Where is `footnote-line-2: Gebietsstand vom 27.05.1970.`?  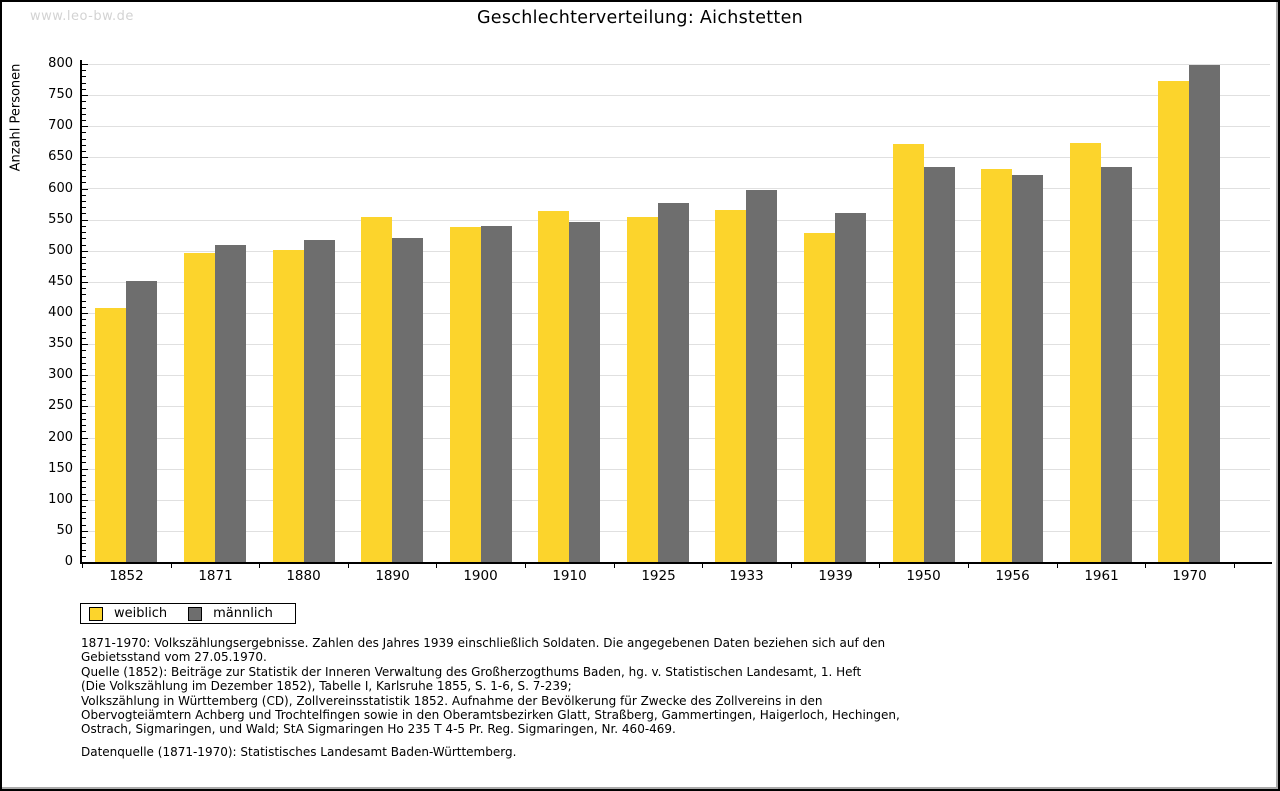
footnote-line-2: Gebietsstand vom 27.05.1970. is located at coordinates (174, 657).